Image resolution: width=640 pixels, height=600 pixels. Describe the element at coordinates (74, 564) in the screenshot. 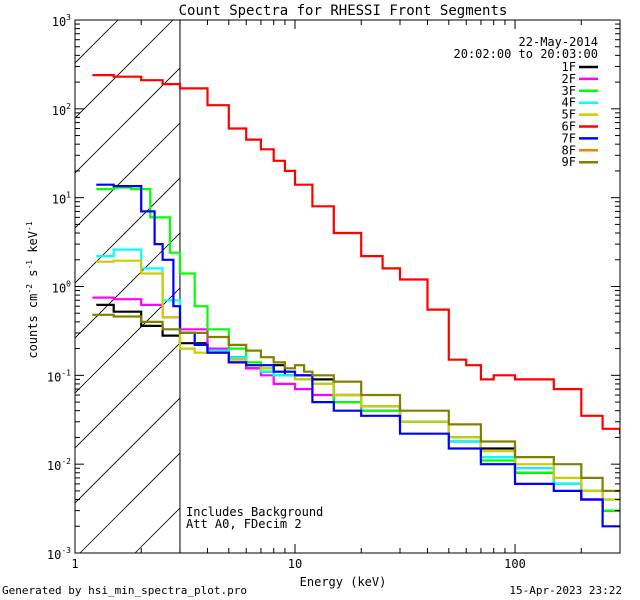

I see `x-tick-label: 1` at that location.